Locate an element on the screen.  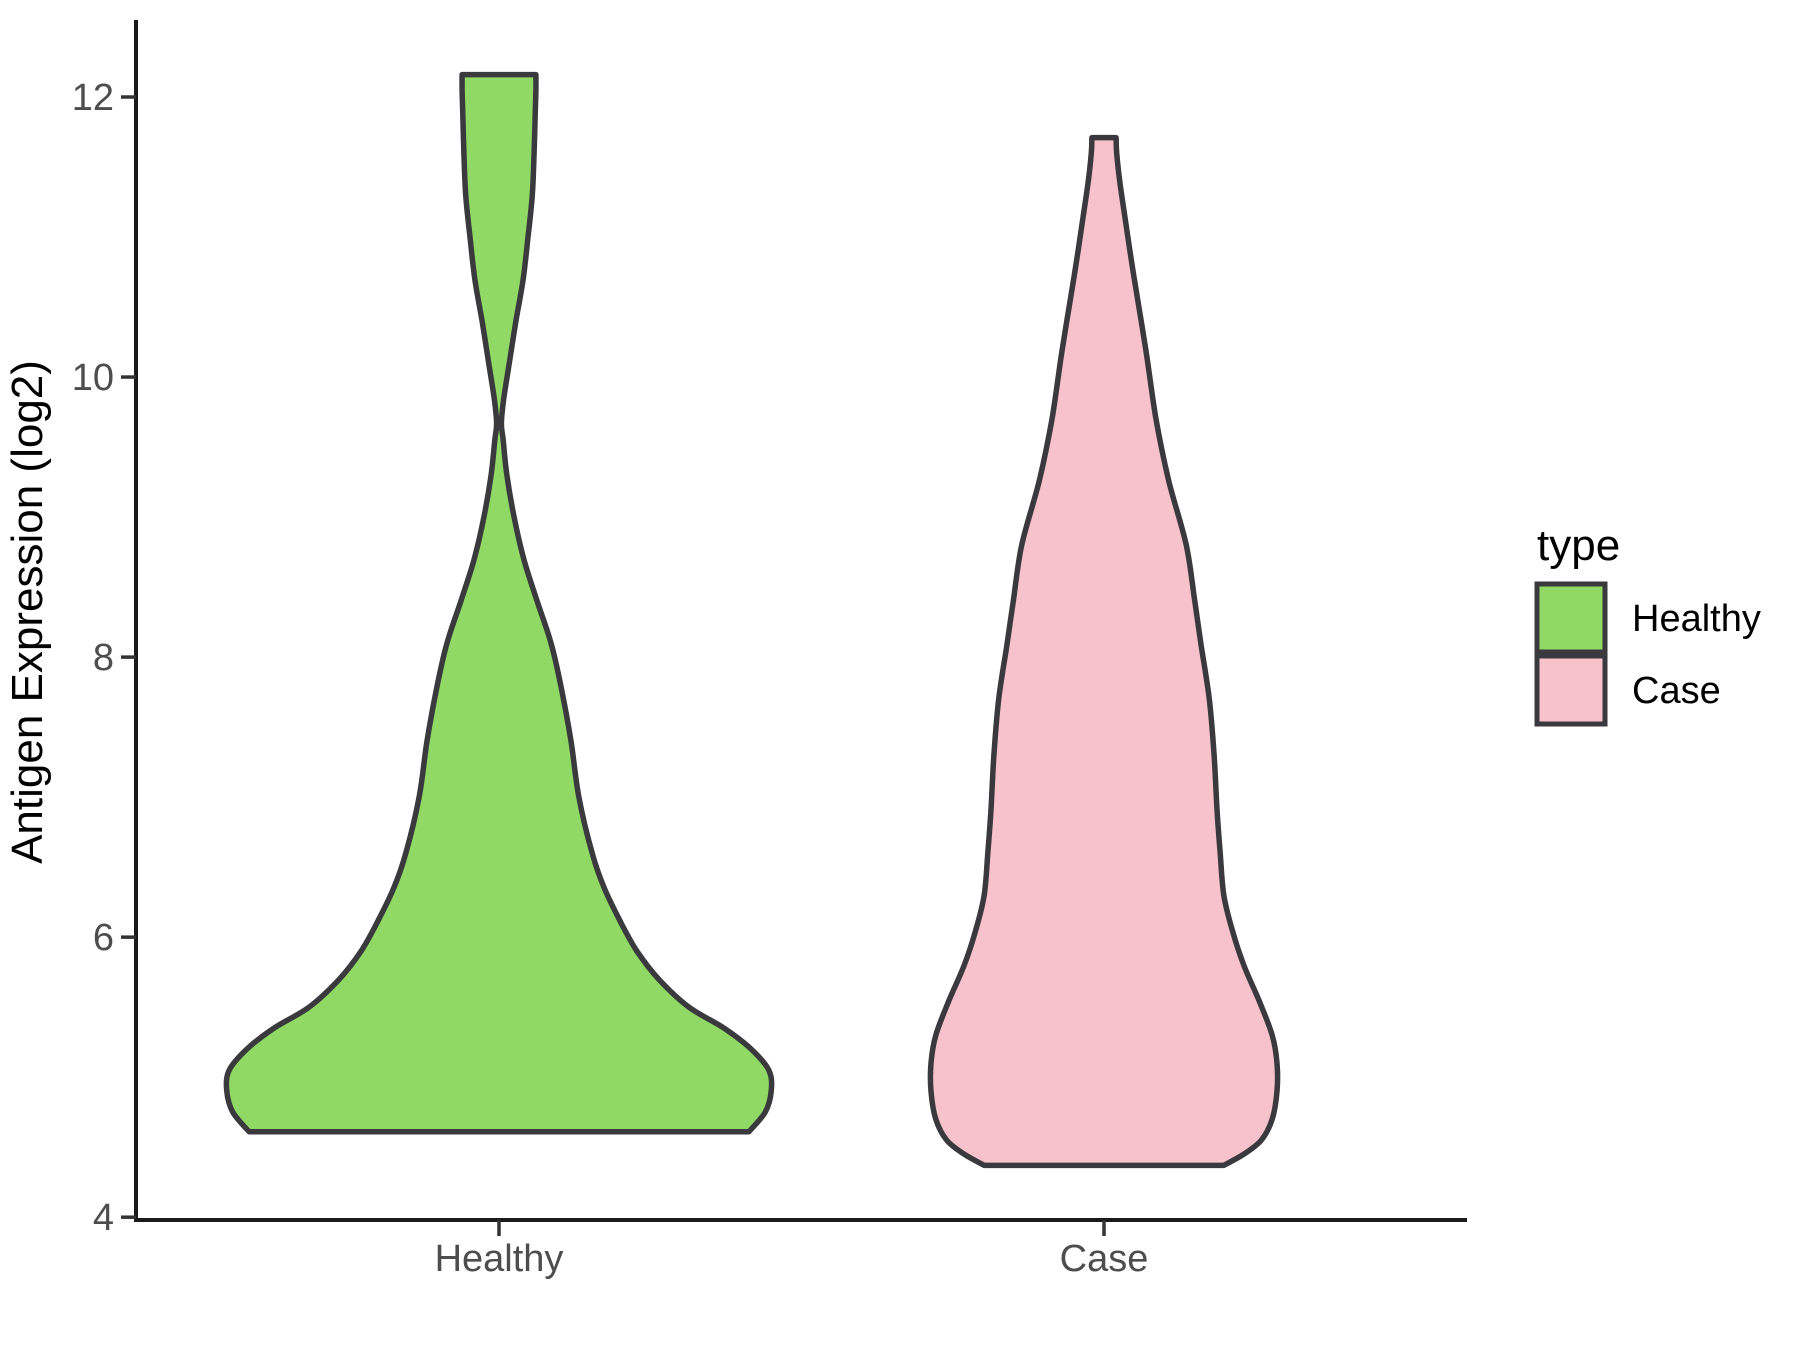
x-tick-label-healthy: Healthy is located at coordinates (499, 1259).